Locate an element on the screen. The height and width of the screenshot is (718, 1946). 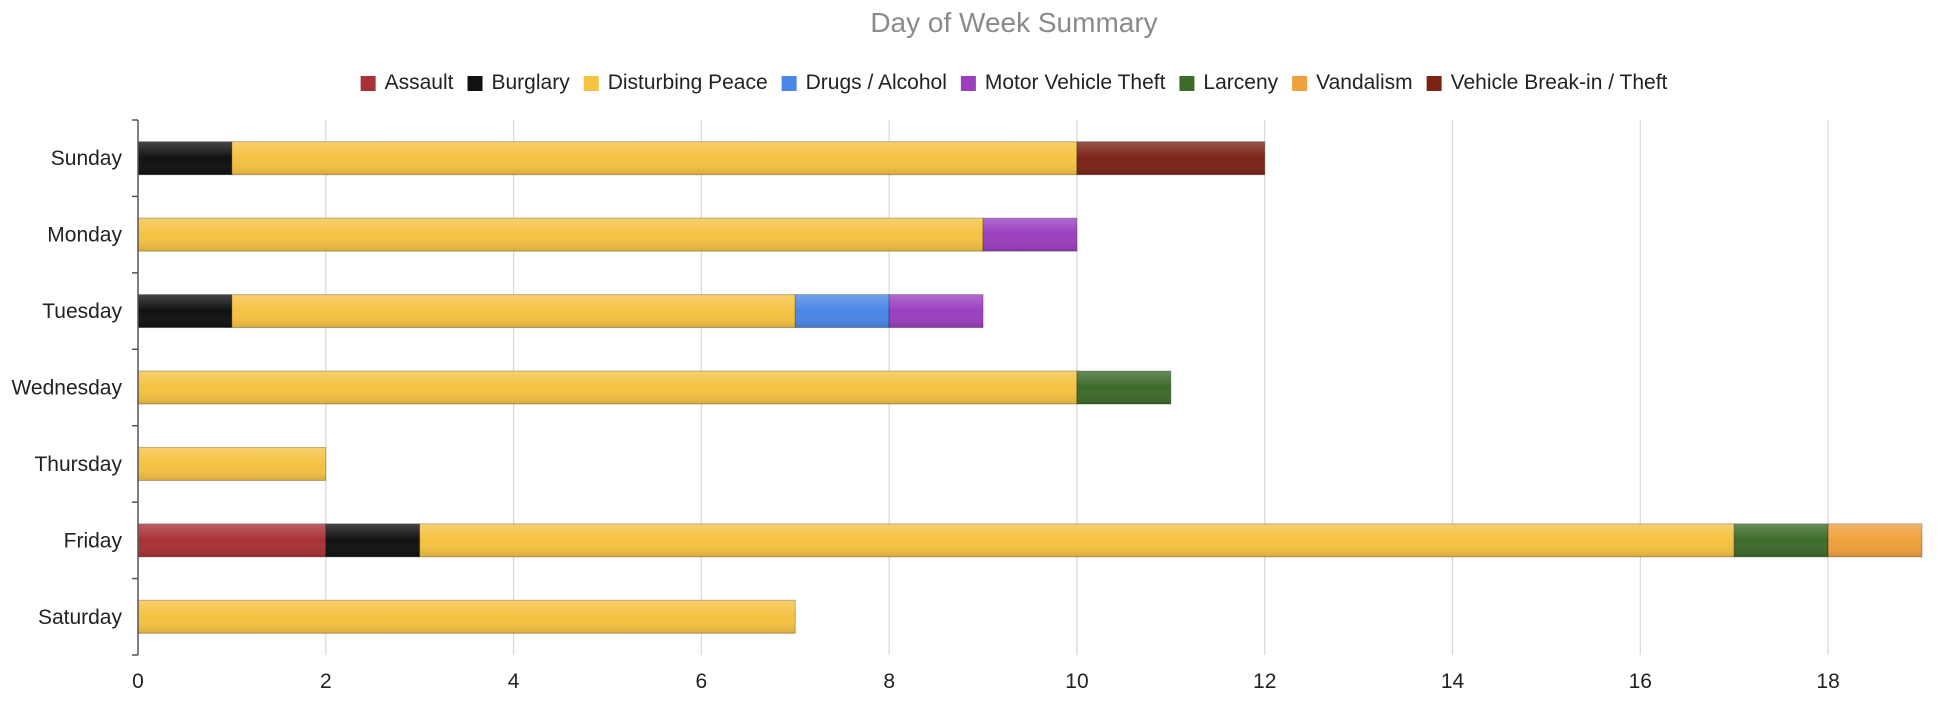
bar-tuesday-motor-vehicle-theft is located at coordinates (936, 311).